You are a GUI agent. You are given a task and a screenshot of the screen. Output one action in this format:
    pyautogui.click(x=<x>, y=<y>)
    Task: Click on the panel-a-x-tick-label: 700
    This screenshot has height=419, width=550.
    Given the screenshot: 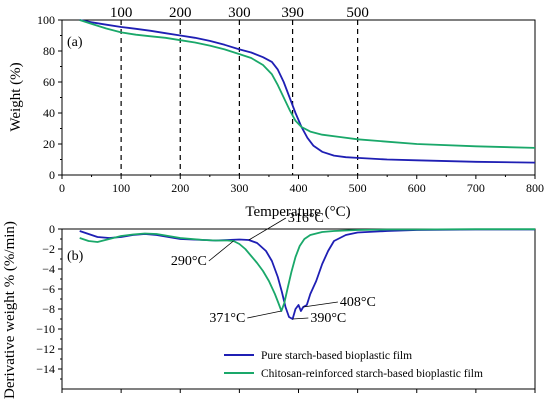 What is the action you would take?
    pyautogui.click(x=476, y=188)
    